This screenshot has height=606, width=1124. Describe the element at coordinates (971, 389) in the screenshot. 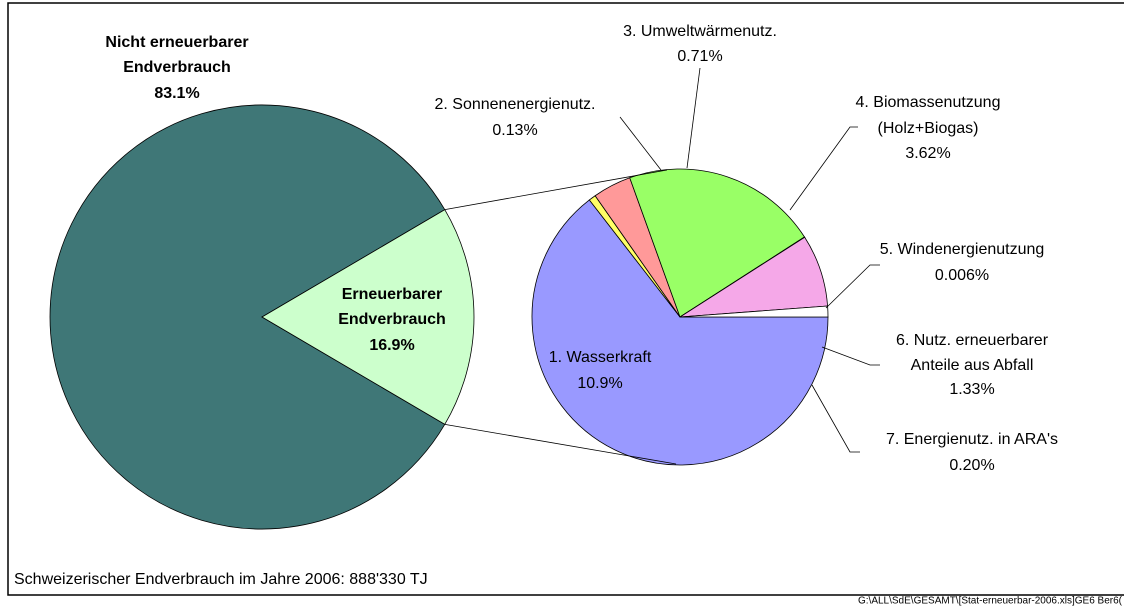

I see `slice-label: 1.33%` at that location.